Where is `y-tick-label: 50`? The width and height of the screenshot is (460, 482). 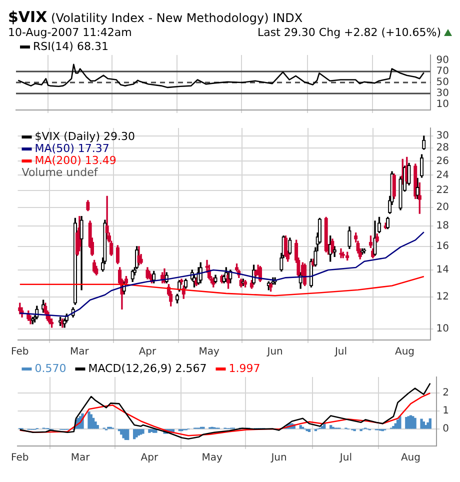
y-tick-label: 50 is located at coordinates (443, 82).